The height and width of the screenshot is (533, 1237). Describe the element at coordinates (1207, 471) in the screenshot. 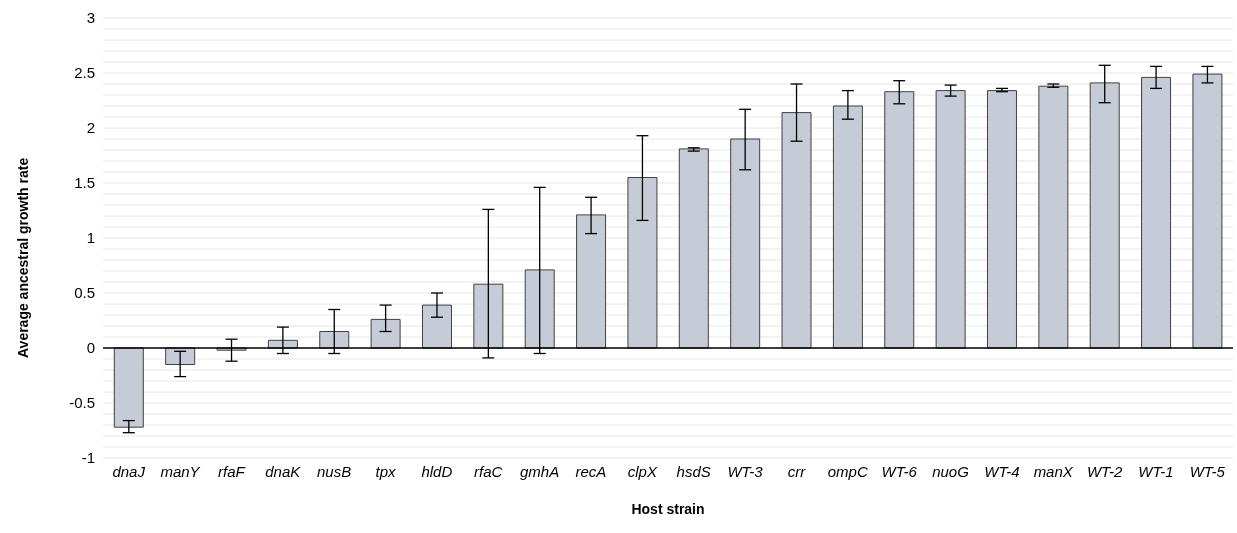

I see `x-tick-label: WT-5` at that location.